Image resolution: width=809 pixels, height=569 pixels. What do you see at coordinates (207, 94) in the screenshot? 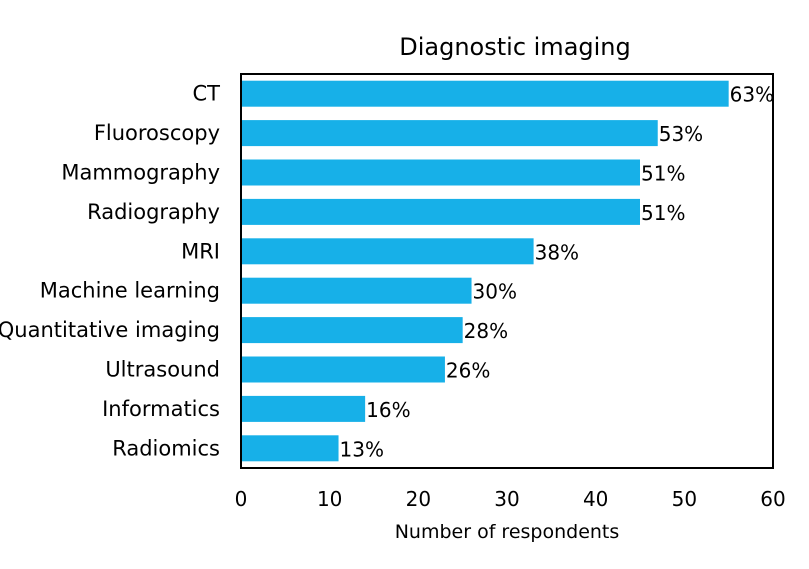
I see `category-label: CT` at bounding box center [207, 94].